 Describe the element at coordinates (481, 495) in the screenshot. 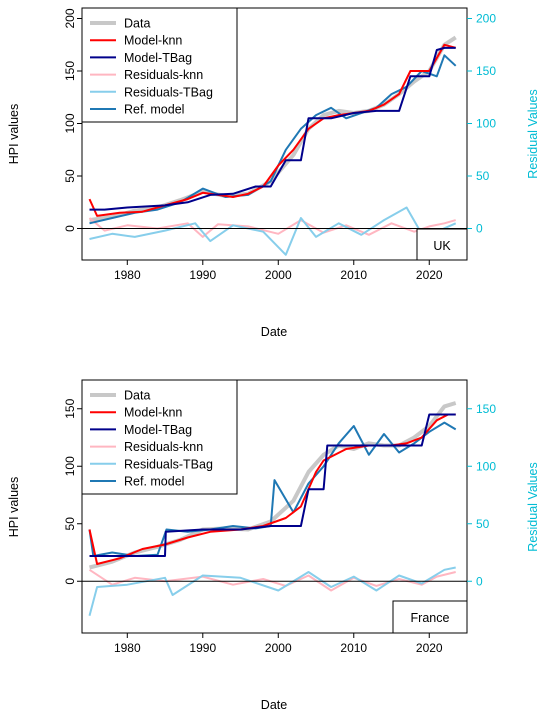

I see `y-axis-right: 0 50 100 150` at that location.